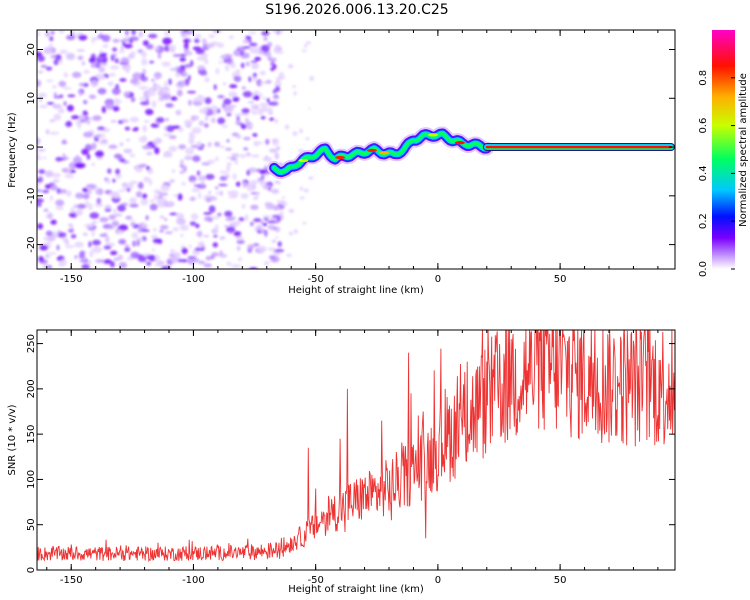  I want to click on spectrogram-x-tick-label: 0, so click(438, 279).